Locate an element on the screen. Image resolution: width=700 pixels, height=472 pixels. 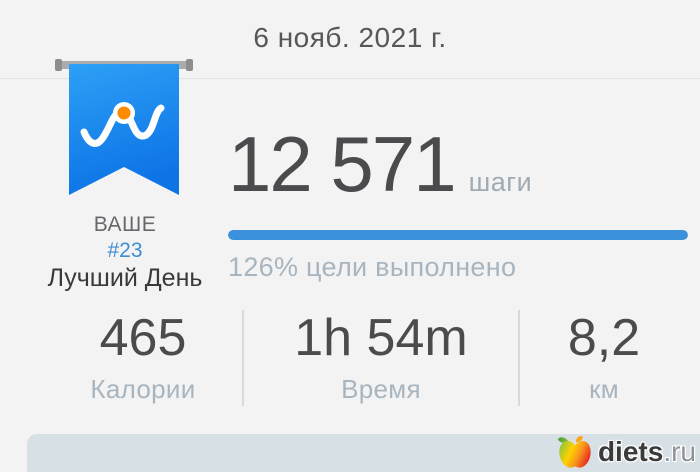
calories-value: 465 is located at coordinates (143, 338).